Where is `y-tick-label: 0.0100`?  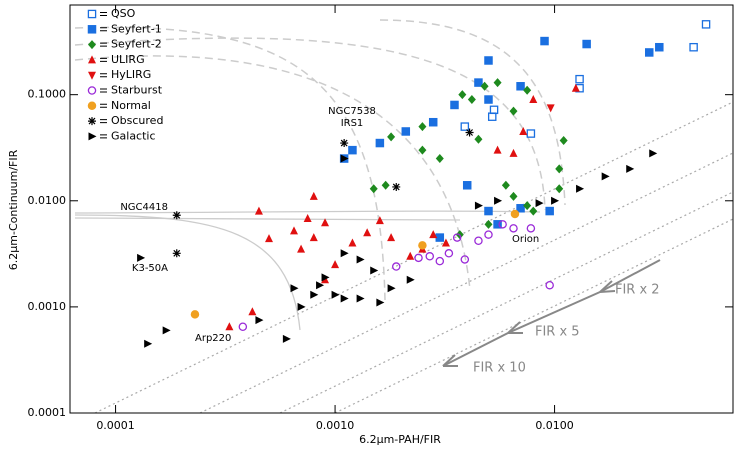
y-tick-label: 0.0100 is located at coordinates (47, 200).